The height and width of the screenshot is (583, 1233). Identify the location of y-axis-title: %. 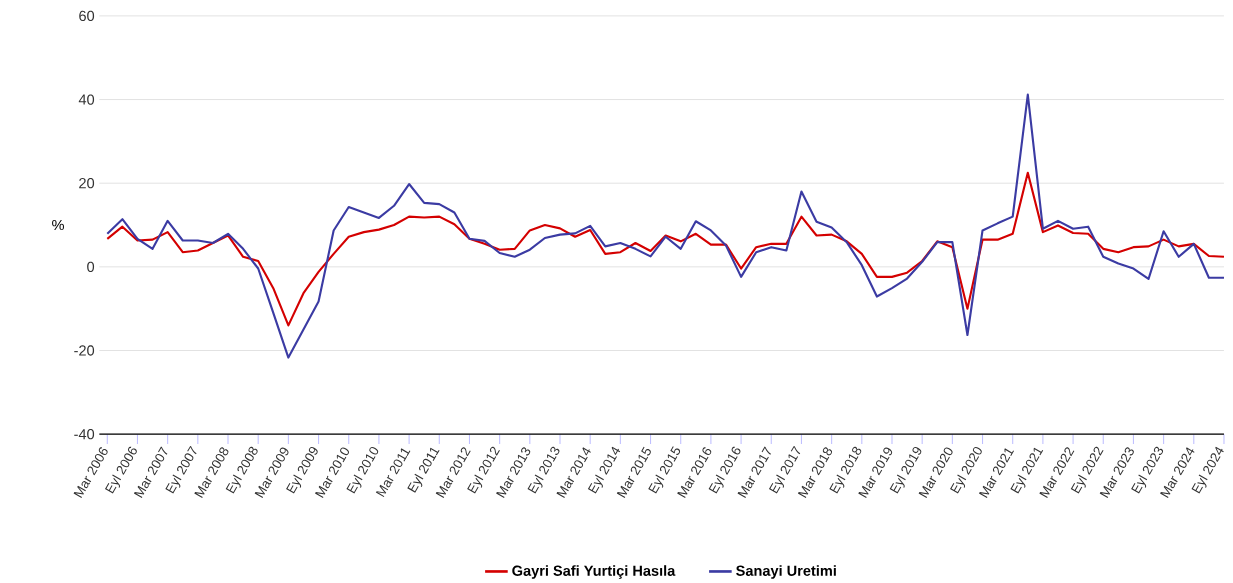
(58, 225).